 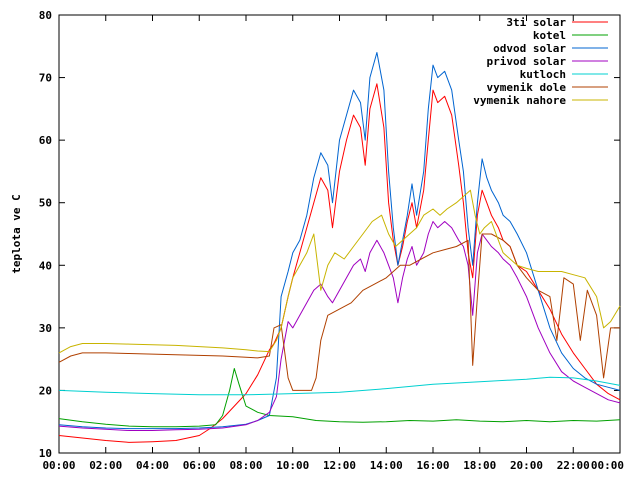 What do you see at coordinates (386, 465) in the screenshot?
I see `x-tick-label: 14:00` at bounding box center [386, 465].